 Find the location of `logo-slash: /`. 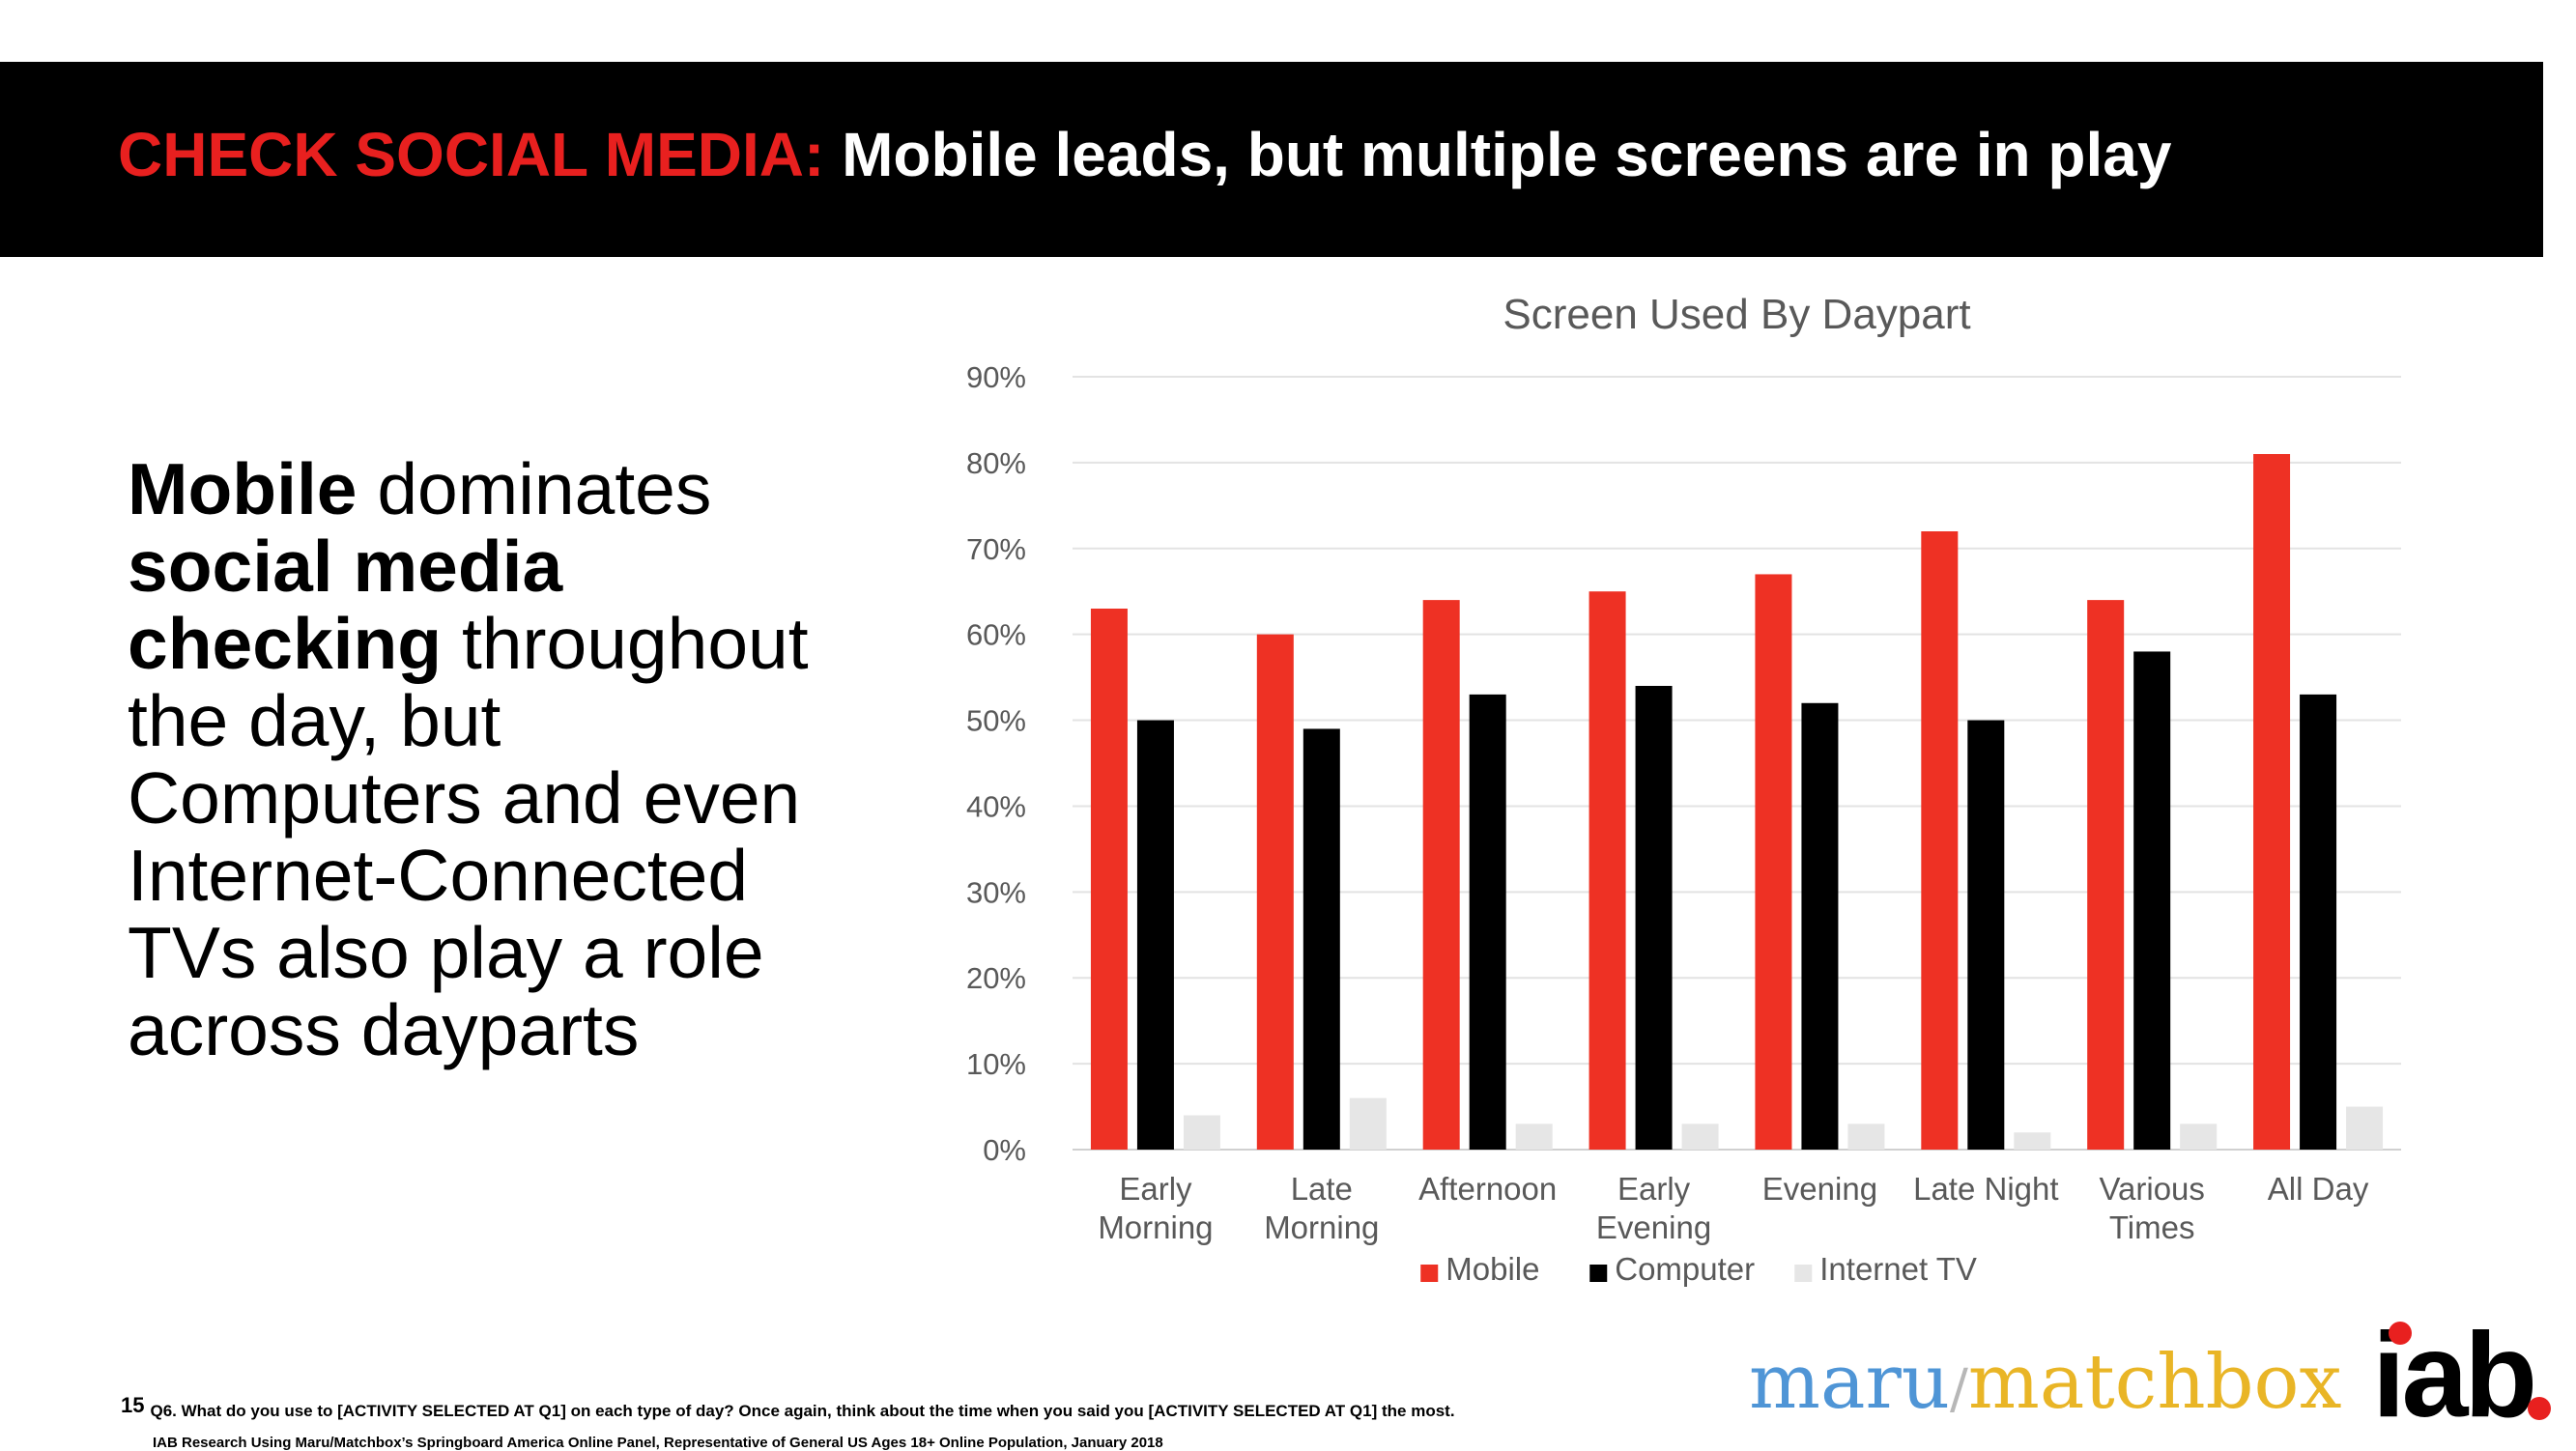

logo-slash: / is located at coordinates (1959, 1389).